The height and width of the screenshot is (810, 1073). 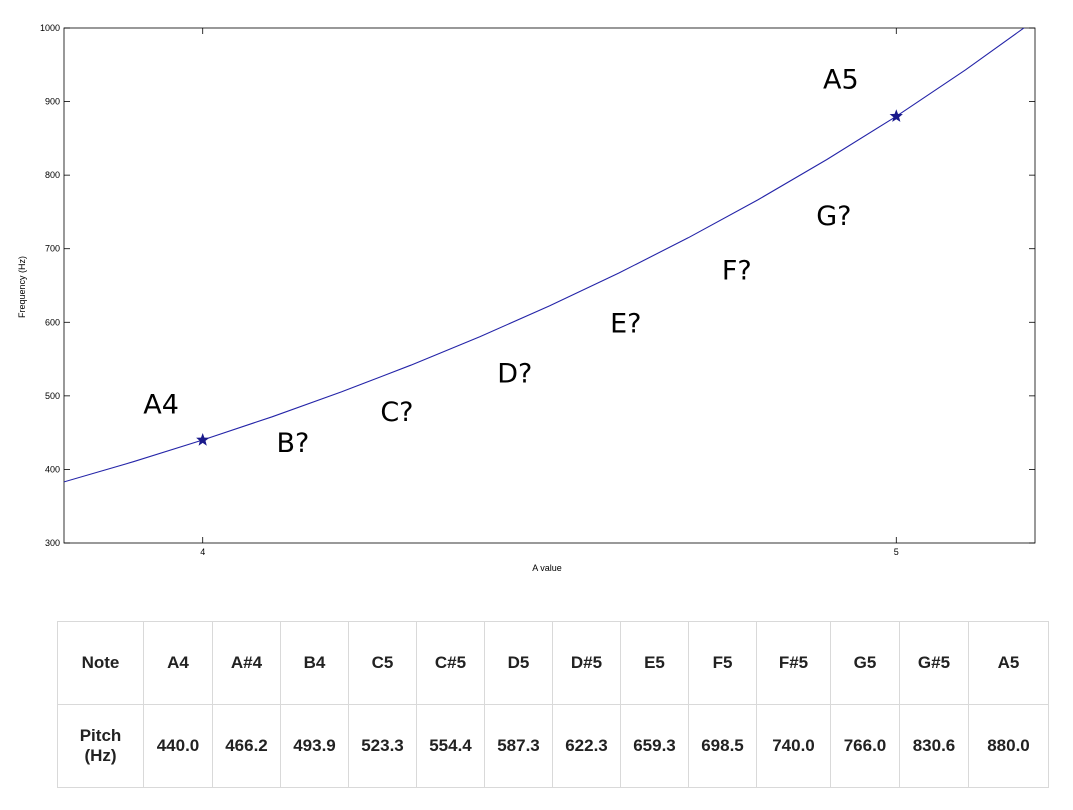 What do you see at coordinates (382, 746) in the screenshot?
I see `pitch-cell: 523.3` at bounding box center [382, 746].